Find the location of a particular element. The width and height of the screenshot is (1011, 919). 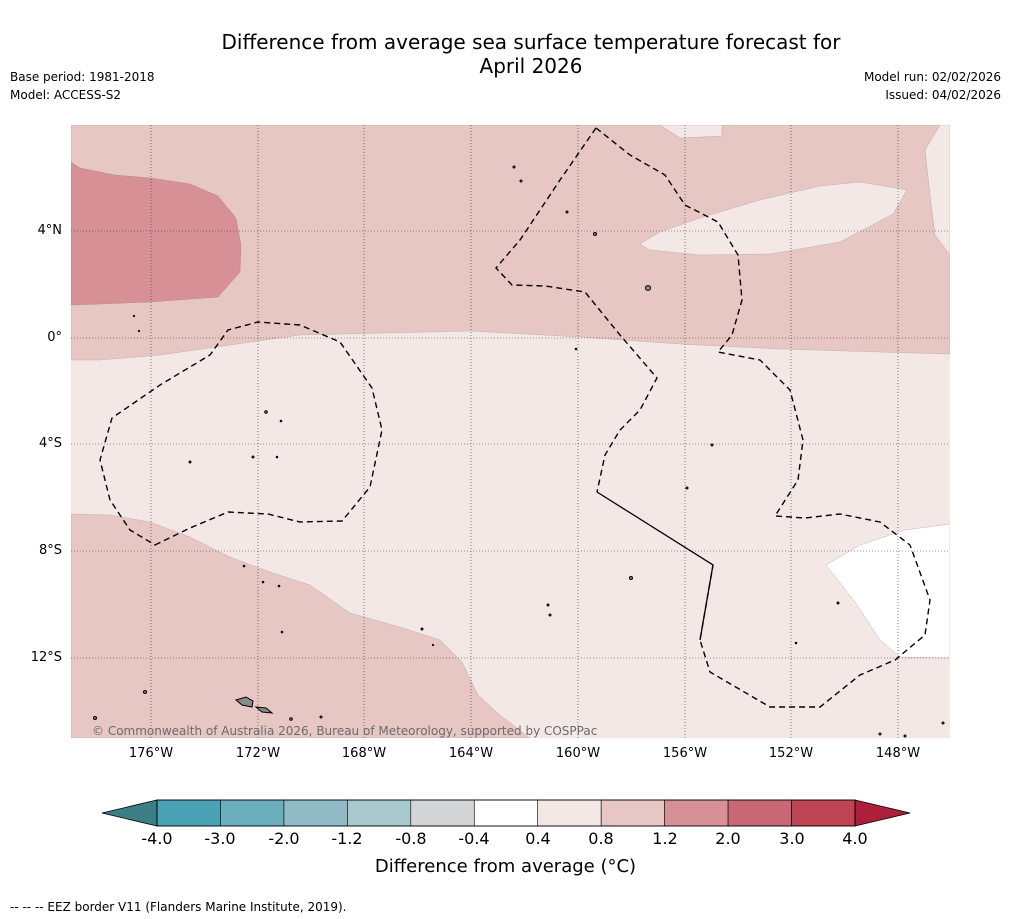

model-name: Model: ACCESS-S2 is located at coordinates (66, 95).